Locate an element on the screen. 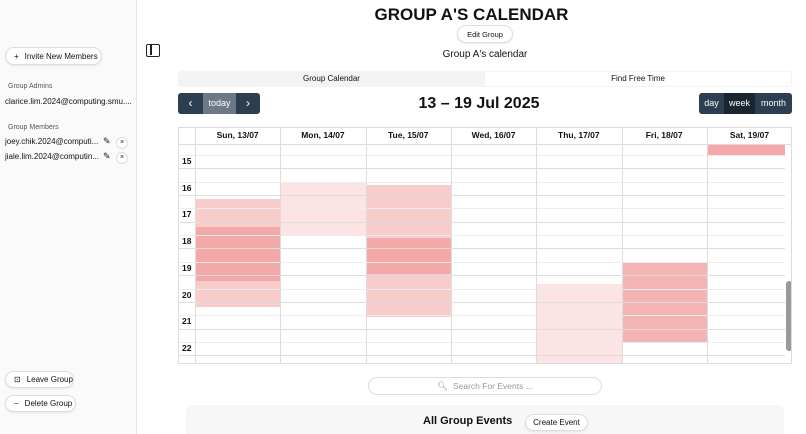 The width and height of the screenshot is (806, 434). leave-label: Leave Group is located at coordinates (49, 379).